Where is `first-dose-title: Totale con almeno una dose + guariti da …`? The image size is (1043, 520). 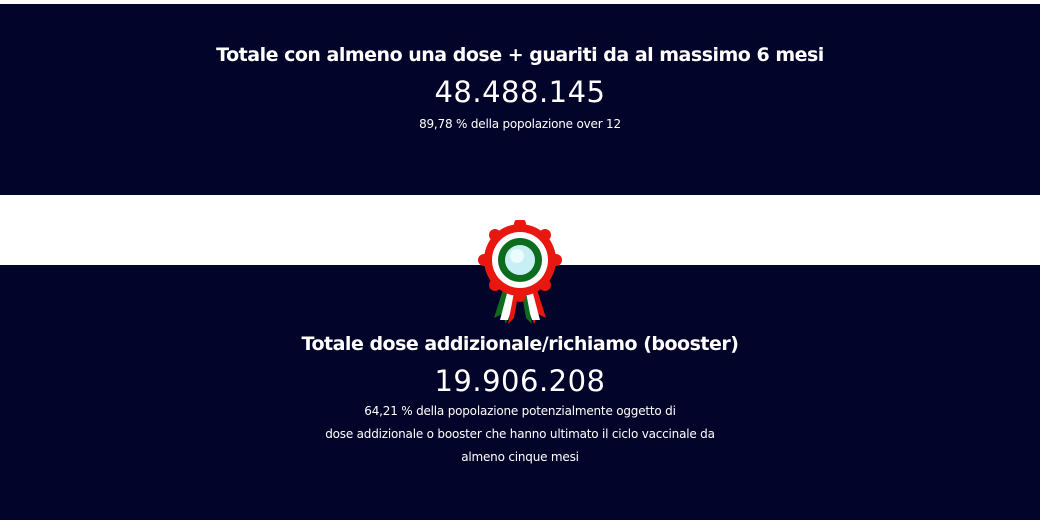
first-dose-title: Totale con almeno una dose + guariti da … is located at coordinates (520, 55).